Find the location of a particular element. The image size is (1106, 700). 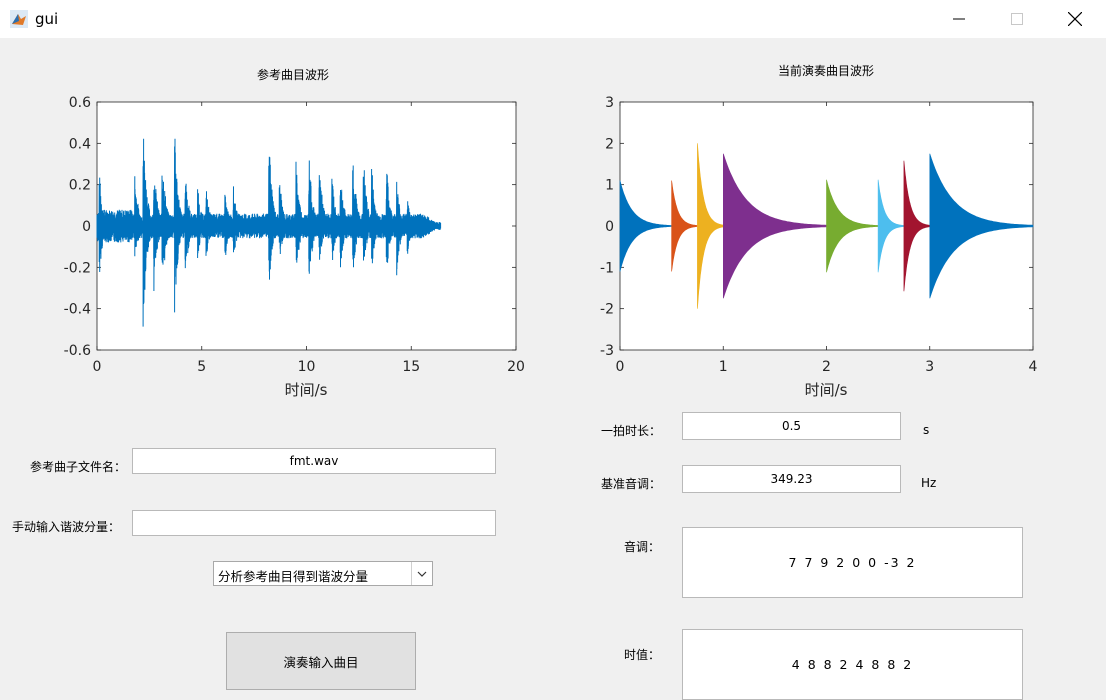

minimize-icon is located at coordinates (959, 19).